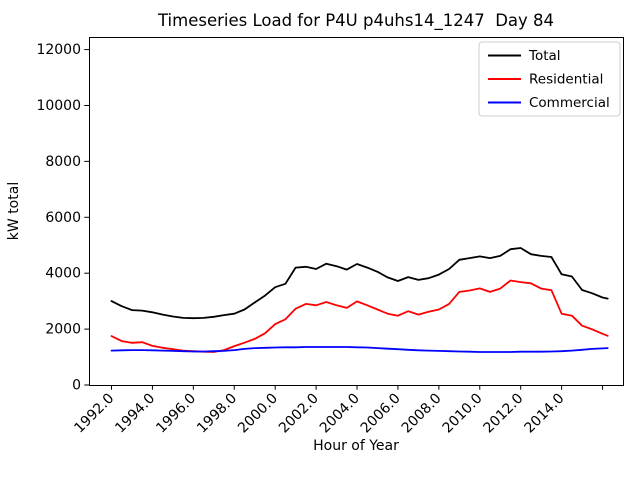  What do you see at coordinates (566, 80) in the screenshot?
I see `legend-label-residential: Residential` at bounding box center [566, 80].